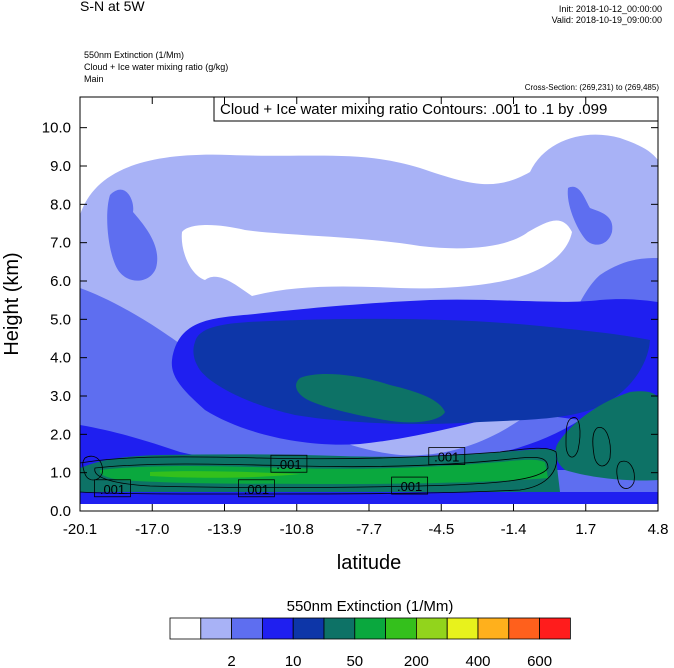  I want to click on contour-labels: .001 .001 .001 .001 .001, so click(280, 472).